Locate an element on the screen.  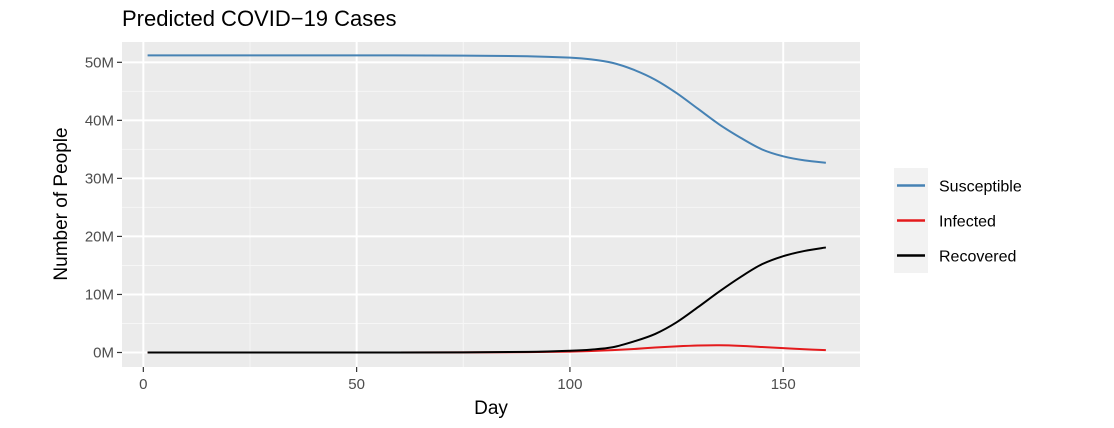
y-tick-label: 20M is located at coordinates (99, 236).